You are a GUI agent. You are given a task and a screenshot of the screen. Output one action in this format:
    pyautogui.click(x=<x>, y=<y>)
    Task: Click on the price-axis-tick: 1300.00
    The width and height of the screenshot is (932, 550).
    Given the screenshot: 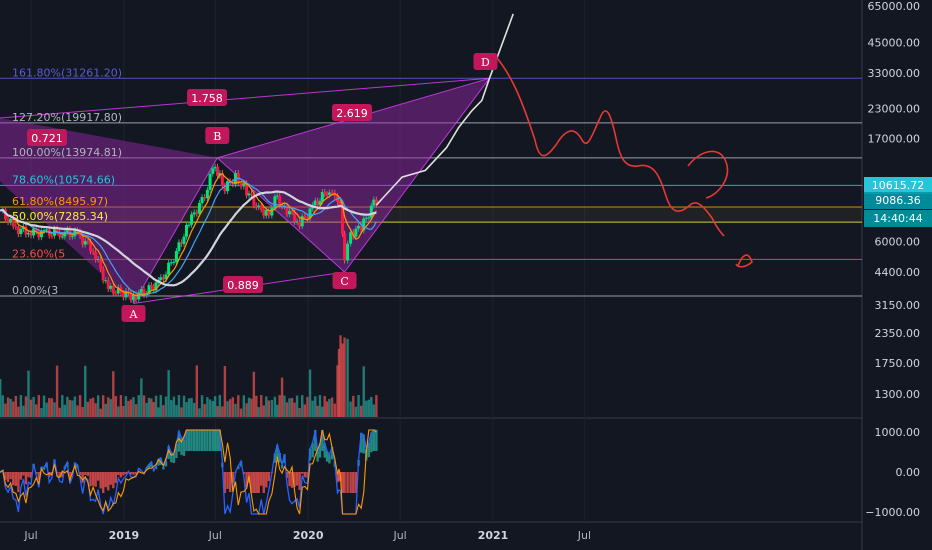 What is the action you would take?
    pyautogui.click(x=898, y=394)
    